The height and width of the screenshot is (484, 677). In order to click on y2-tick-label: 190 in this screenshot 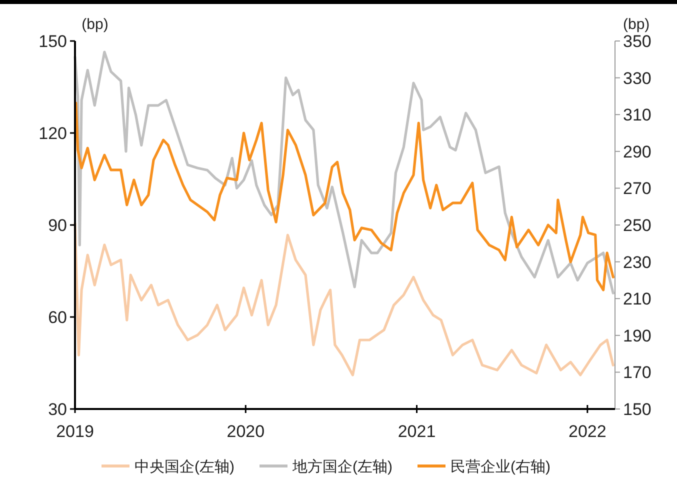, I will do `click(637, 336)`.